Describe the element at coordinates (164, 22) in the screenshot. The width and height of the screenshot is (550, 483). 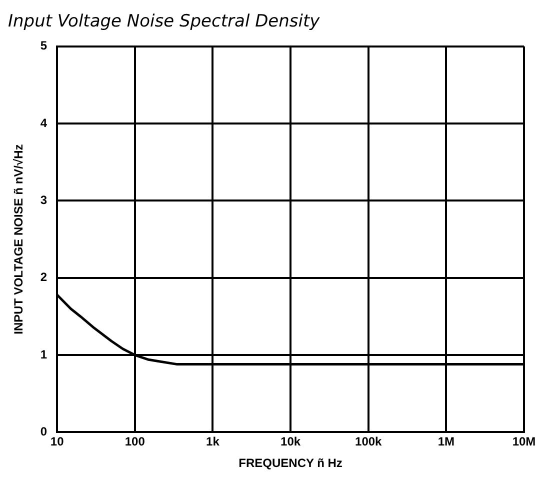
I see `chart-title: Input Voltage Noise Spectral Density` at that location.